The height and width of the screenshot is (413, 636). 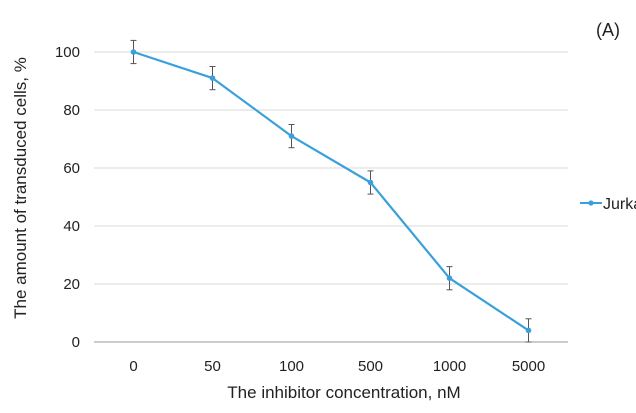 What do you see at coordinates (212, 366) in the screenshot?
I see `x-tick-label-50: 50` at bounding box center [212, 366].